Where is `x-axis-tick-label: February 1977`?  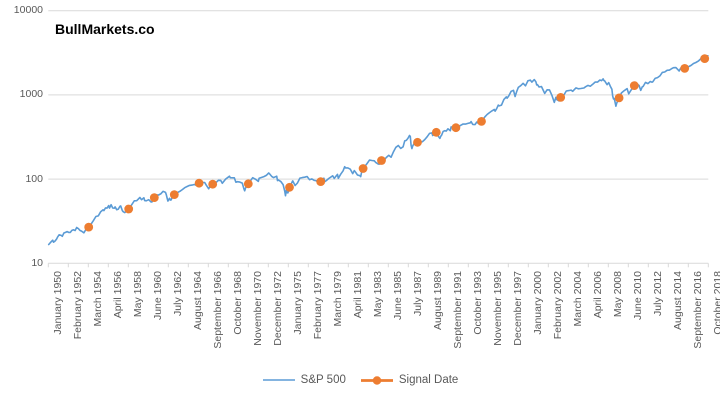 x-axis-tick-label: February 1977 is located at coordinates (318, 305).